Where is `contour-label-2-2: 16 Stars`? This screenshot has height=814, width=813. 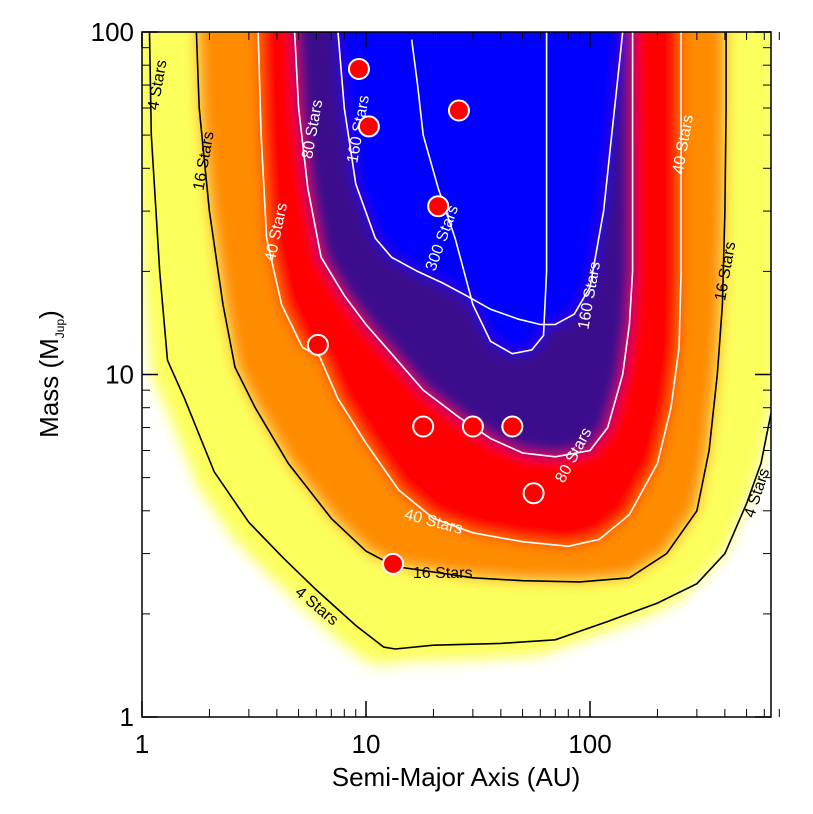
contour-label-2-2: 16 Stars is located at coordinates (443, 573).